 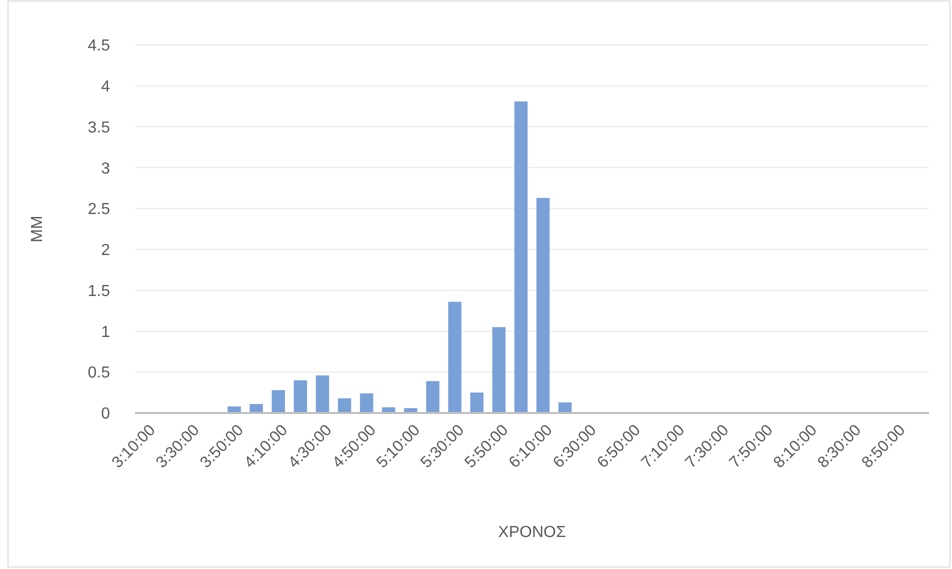 I want to click on y-tick-label: 4.5, so click(x=99, y=46).